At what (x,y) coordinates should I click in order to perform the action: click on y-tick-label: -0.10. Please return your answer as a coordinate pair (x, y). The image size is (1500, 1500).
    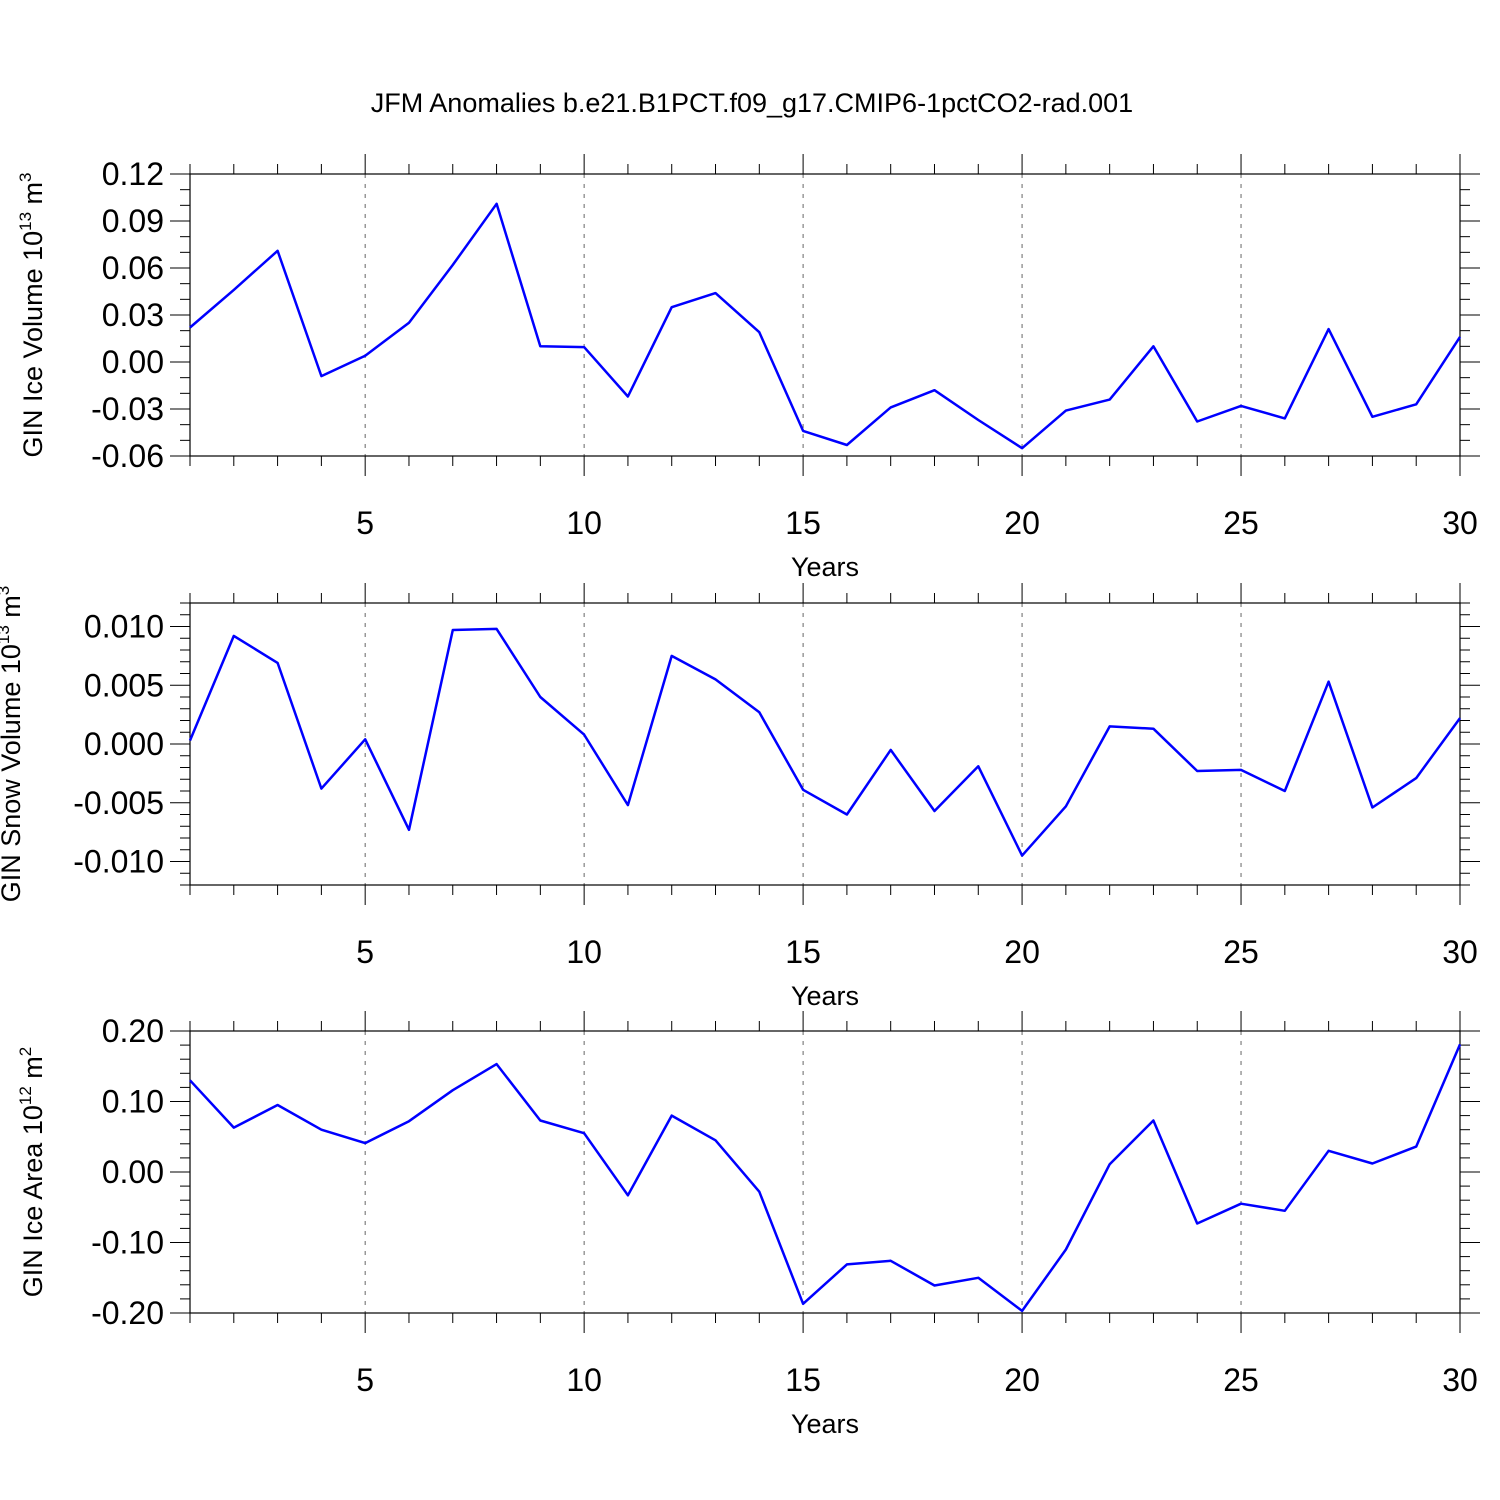
    Looking at the image, I should click on (127, 1243).